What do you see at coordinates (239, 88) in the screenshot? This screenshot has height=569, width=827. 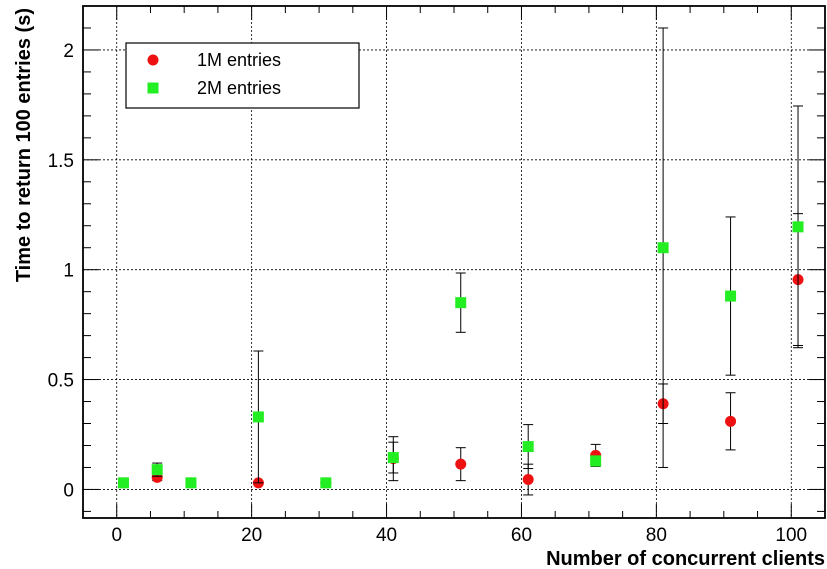 I see `legend-label: 2M entries` at bounding box center [239, 88].